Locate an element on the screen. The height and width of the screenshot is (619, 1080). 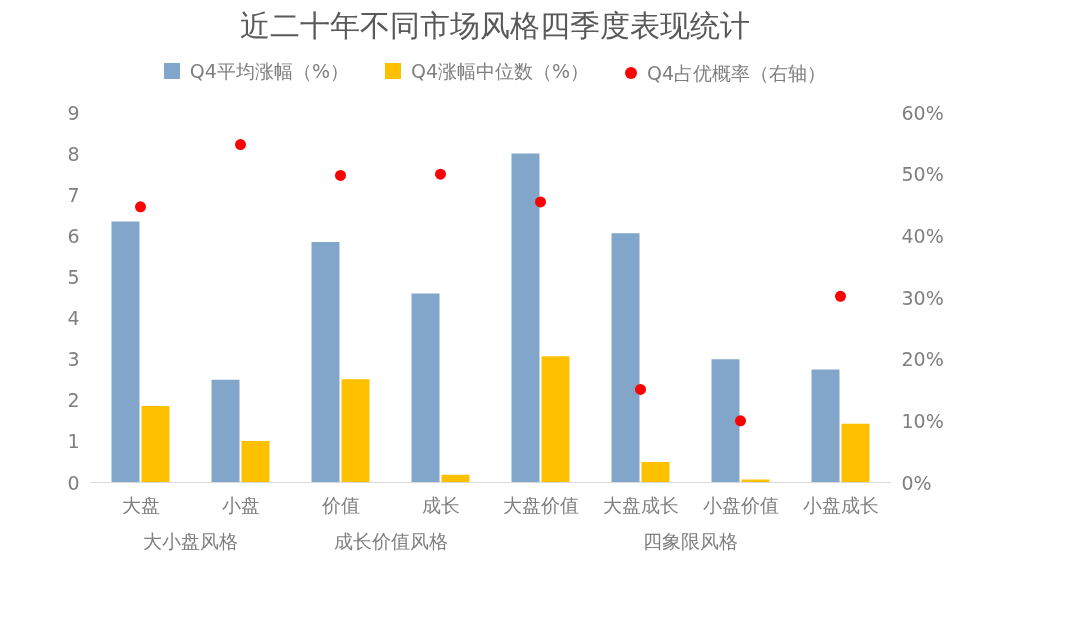
legend-item: Q4平均涨幅（%） is located at coordinates (256, 71).